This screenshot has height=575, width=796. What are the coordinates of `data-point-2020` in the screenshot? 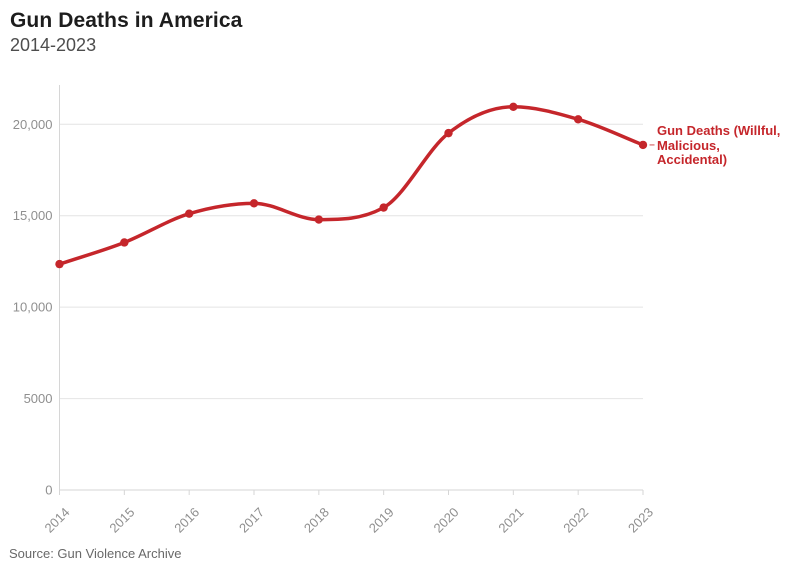 It's located at (448, 133).